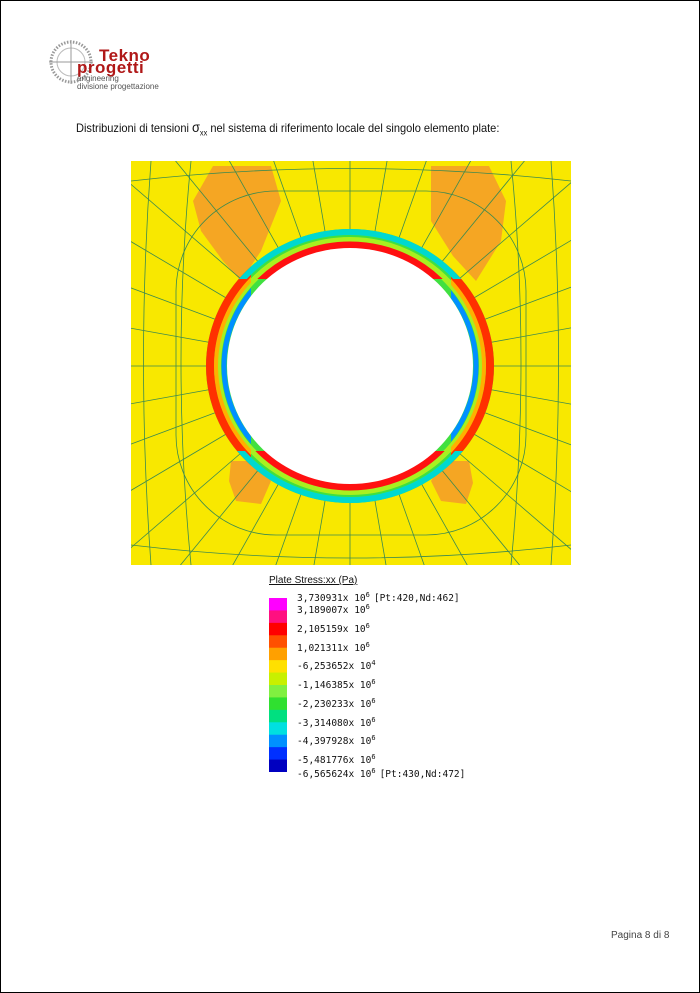 The width and height of the screenshot is (700, 993). Describe the element at coordinates (98, 78) in the screenshot. I see `logo-subtext: engineering` at that location.